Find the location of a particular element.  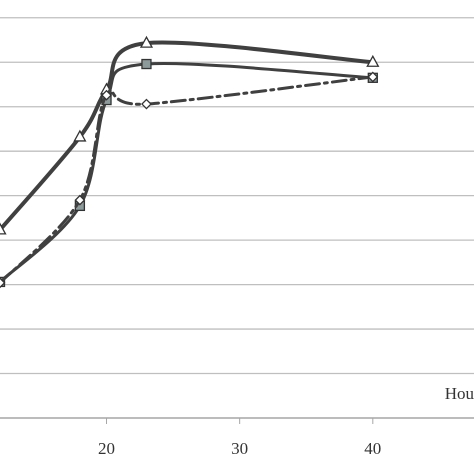

x-axis-title: Hou is located at coordinates (459, 393).